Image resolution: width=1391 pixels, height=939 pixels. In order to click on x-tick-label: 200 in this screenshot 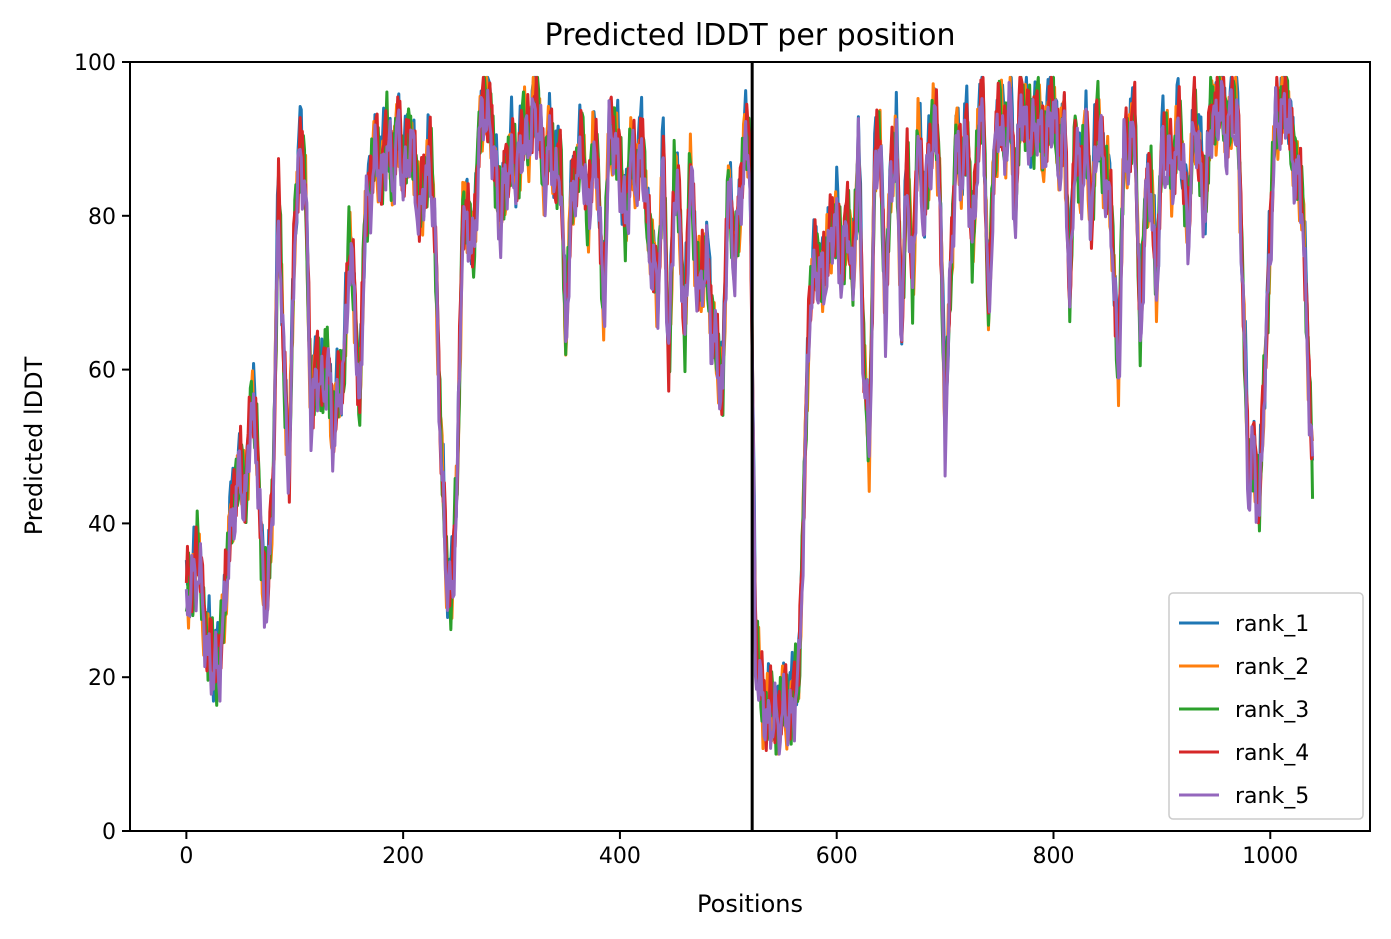, I will do `click(403, 856)`.